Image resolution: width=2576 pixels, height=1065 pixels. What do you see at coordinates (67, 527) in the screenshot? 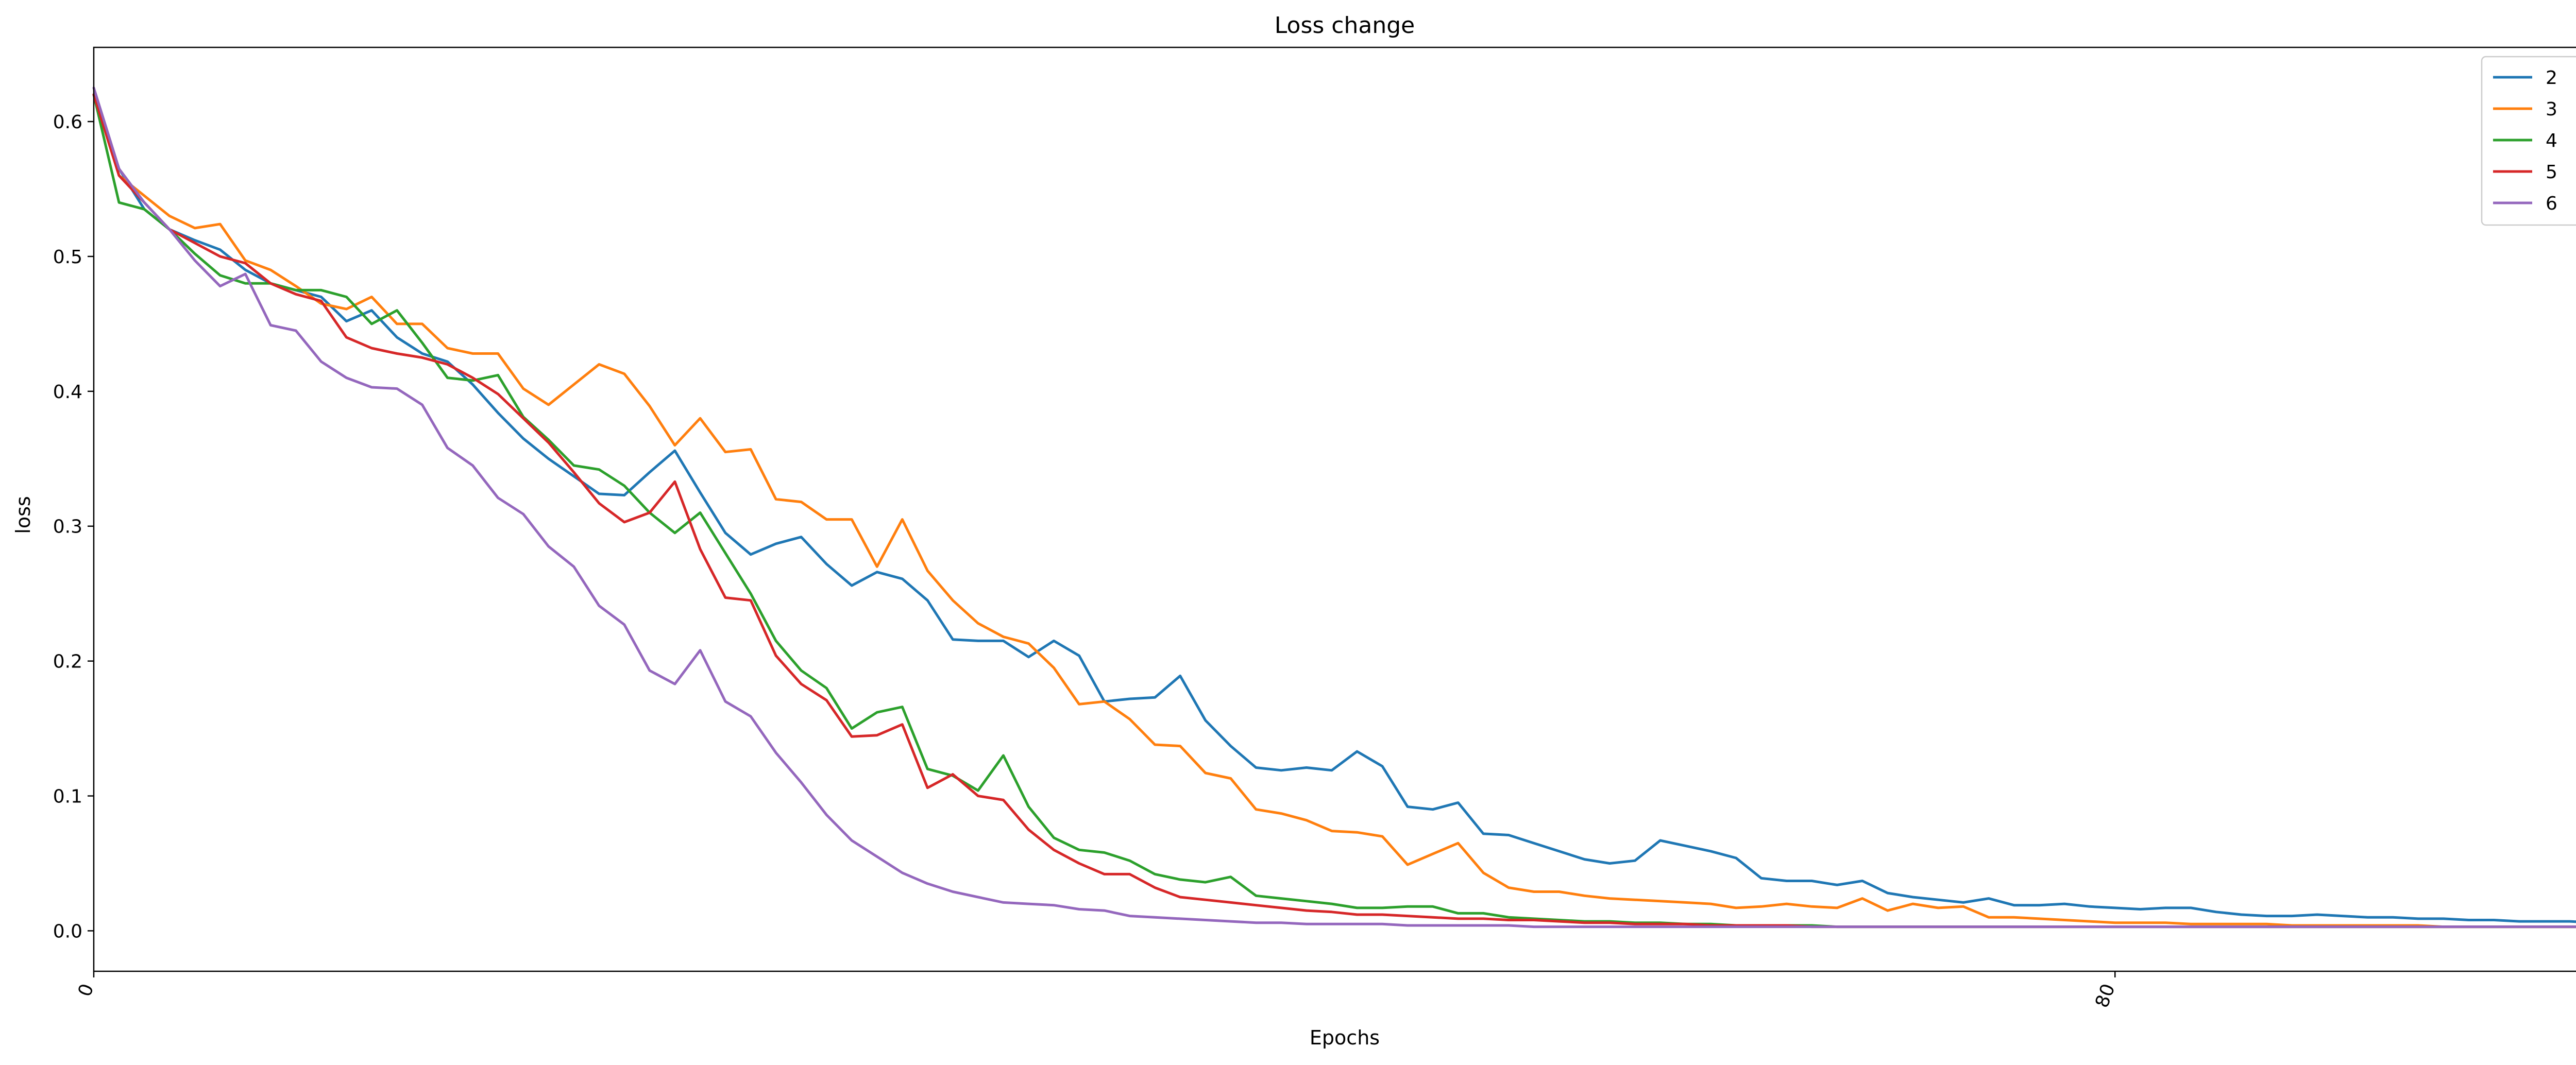
I see `y-tick-label: 0.3` at bounding box center [67, 527].